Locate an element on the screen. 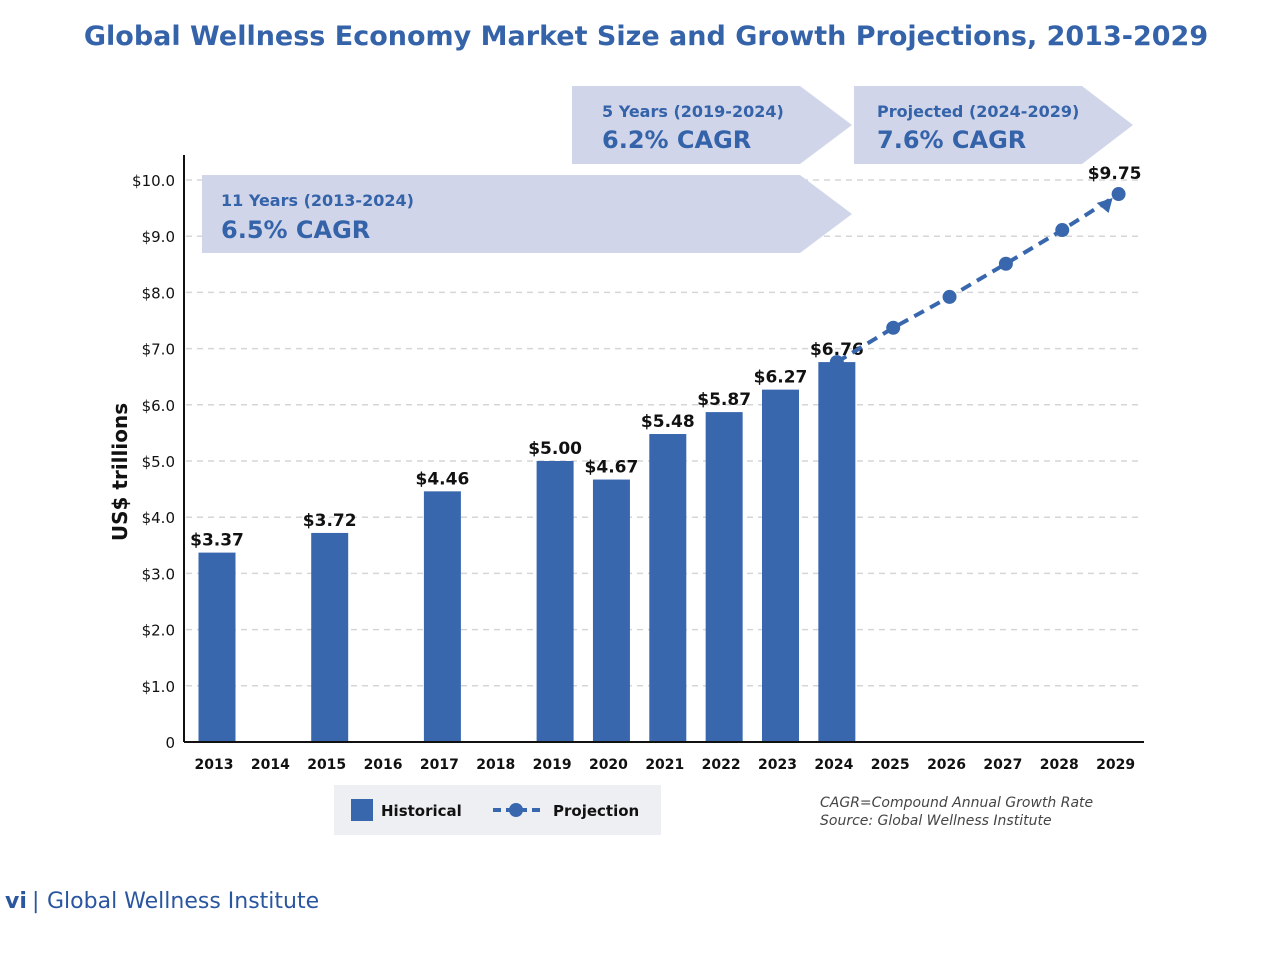 This screenshot has height=962, width=1280. y-tick-label: 0 is located at coordinates (170, 743).